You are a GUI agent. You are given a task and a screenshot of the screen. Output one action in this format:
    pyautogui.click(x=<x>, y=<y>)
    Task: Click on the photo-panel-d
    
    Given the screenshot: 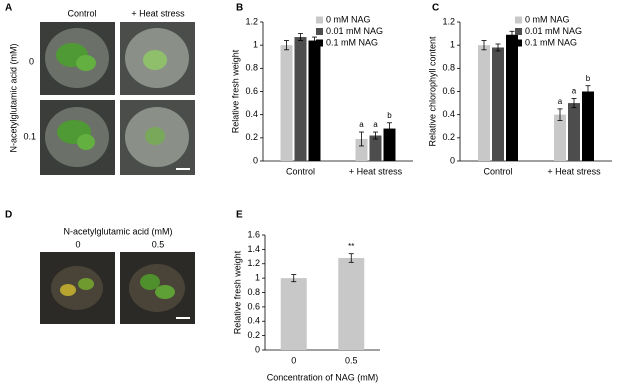 What is the action you would take?
    pyautogui.click(x=117, y=288)
    